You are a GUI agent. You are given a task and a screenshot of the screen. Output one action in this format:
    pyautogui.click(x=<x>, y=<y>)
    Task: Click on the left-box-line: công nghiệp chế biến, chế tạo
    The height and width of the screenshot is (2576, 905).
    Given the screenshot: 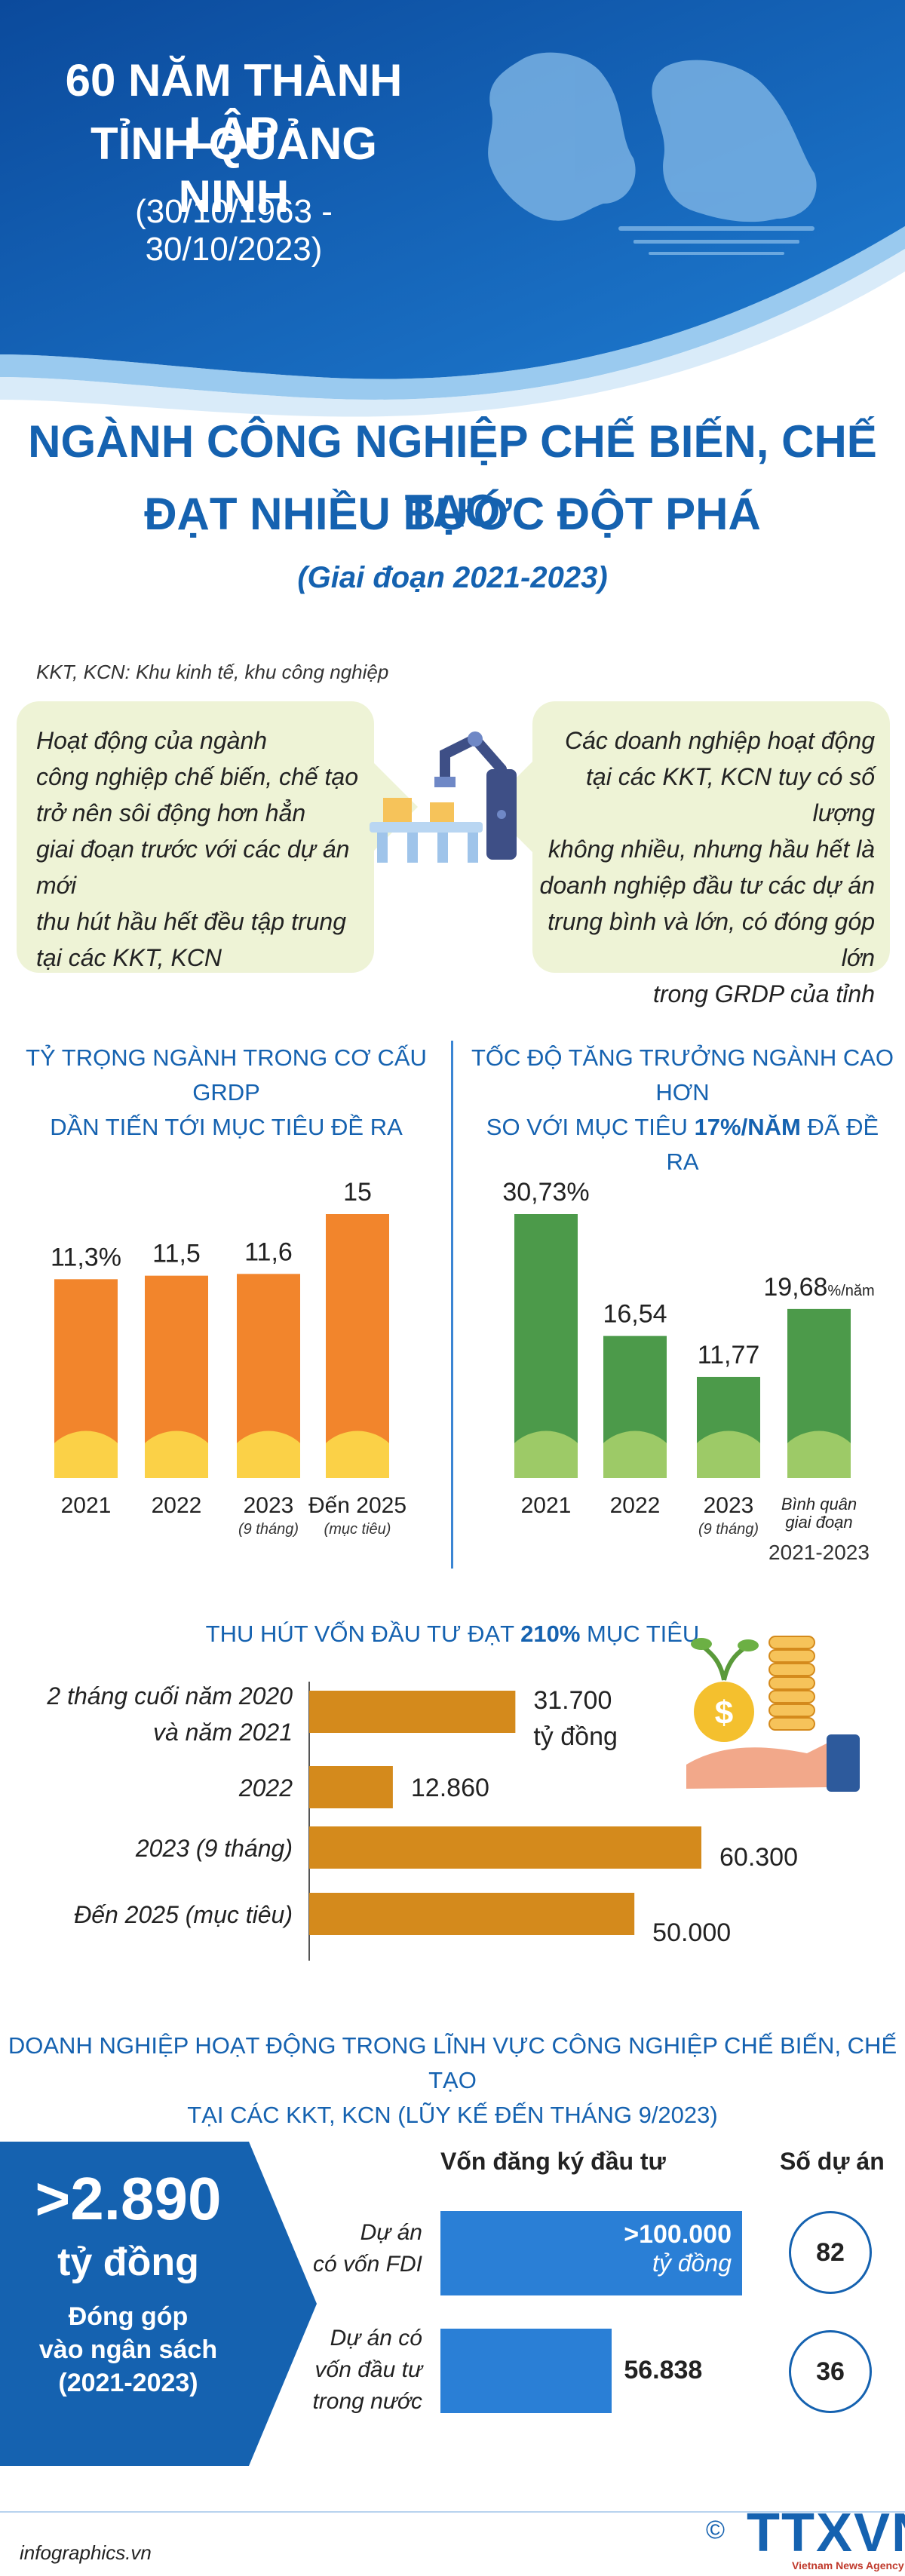 What is the action you would take?
    pyautogui.click(x=197, y=776)
    